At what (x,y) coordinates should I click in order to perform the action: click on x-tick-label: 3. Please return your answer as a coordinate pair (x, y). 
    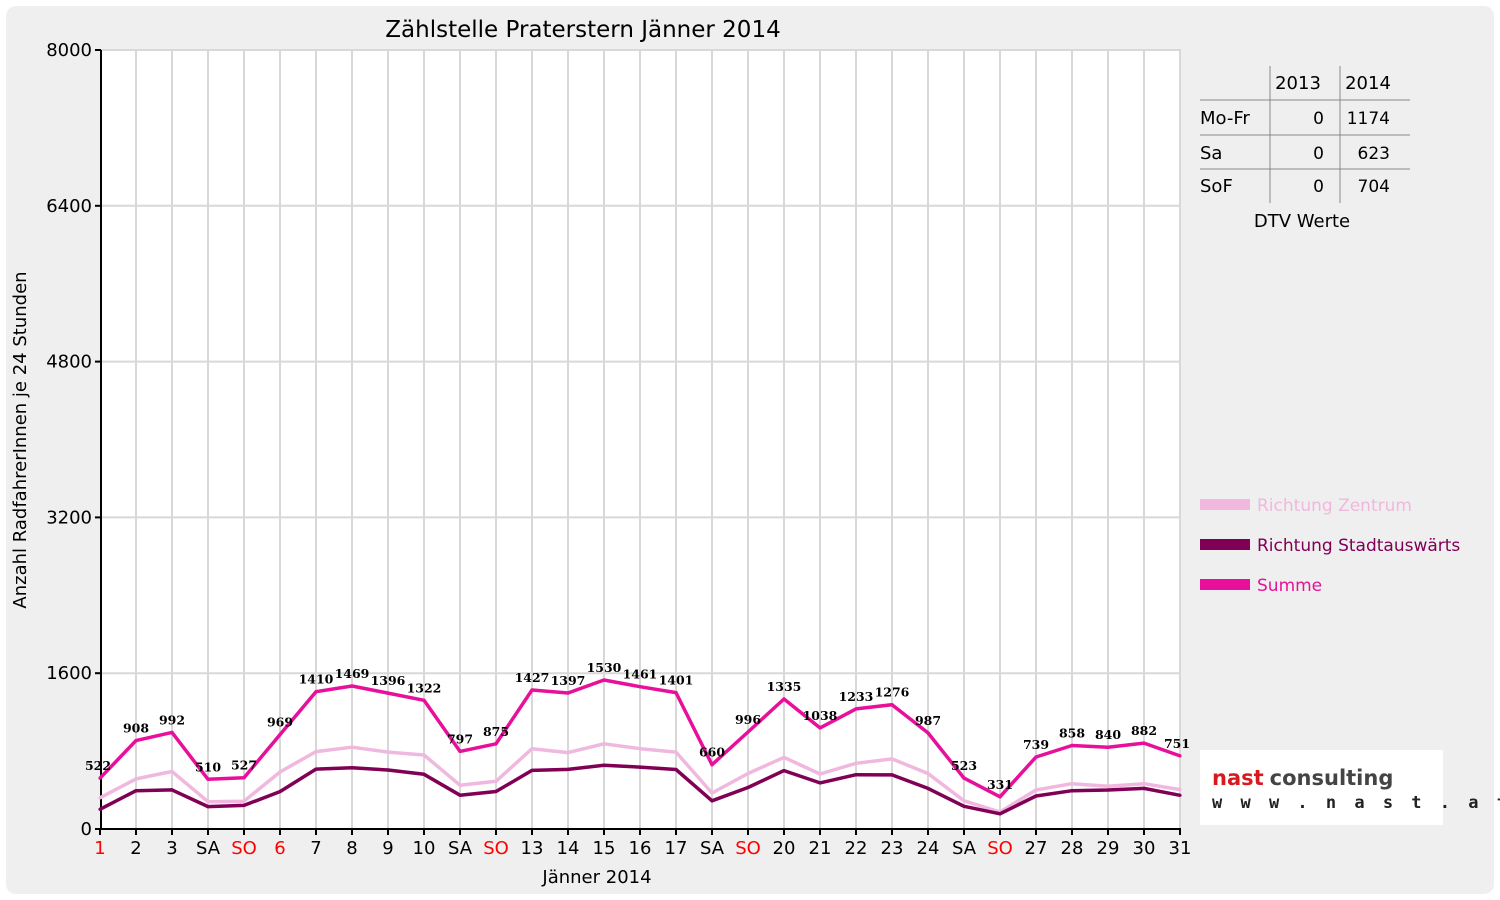
    Looking at the image, I should click on (171, 848).